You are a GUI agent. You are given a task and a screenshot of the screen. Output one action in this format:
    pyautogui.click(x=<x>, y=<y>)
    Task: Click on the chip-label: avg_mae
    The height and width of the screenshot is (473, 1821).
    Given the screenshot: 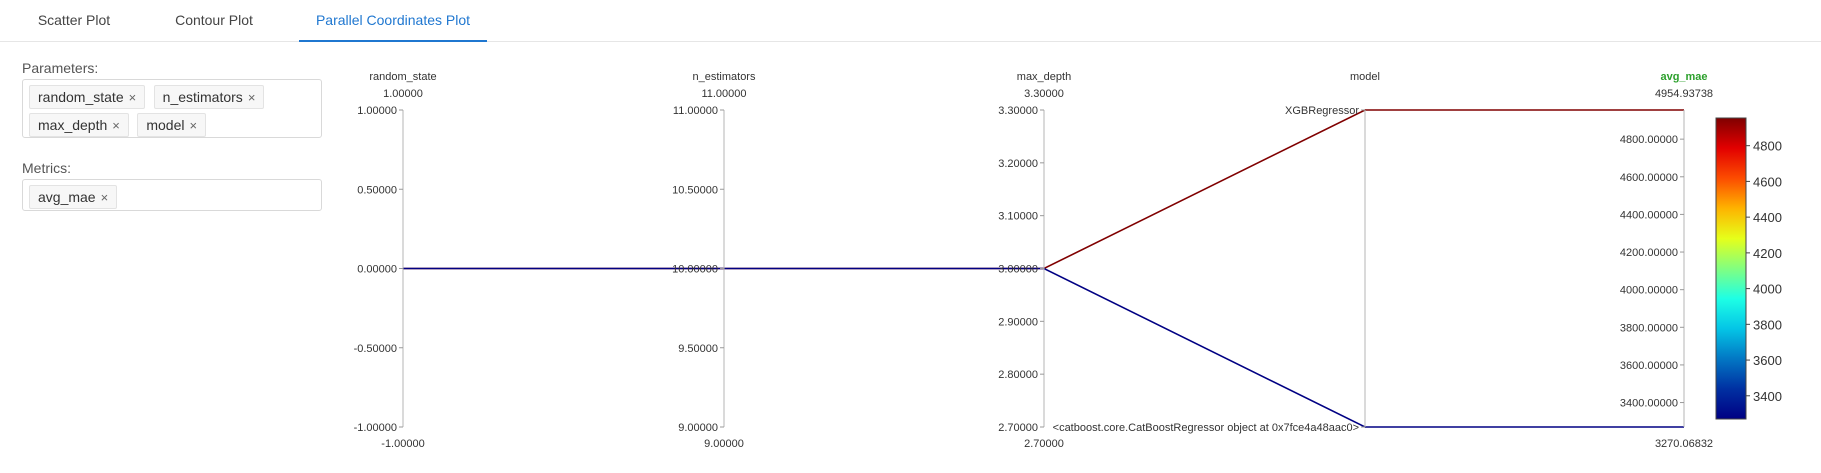 What is the action you would take?
    pyautogui.click(x=67, y=197)
    